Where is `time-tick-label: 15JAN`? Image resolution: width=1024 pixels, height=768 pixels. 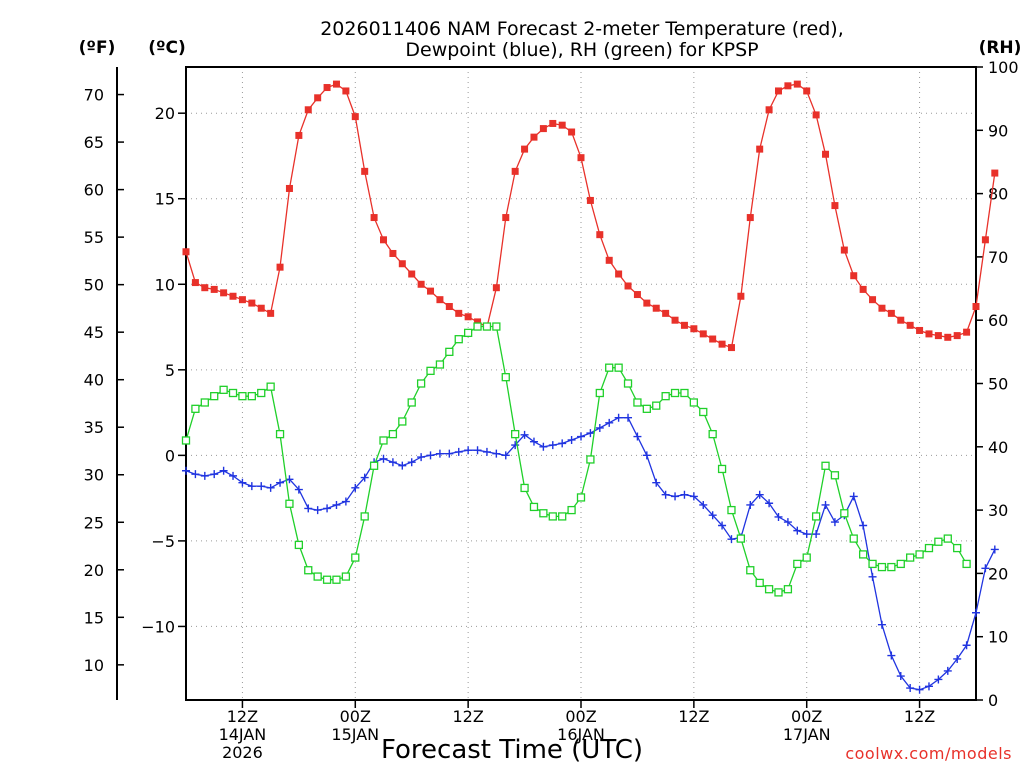
time-tick-label: 15JAN is located at coordinates (355, 734).